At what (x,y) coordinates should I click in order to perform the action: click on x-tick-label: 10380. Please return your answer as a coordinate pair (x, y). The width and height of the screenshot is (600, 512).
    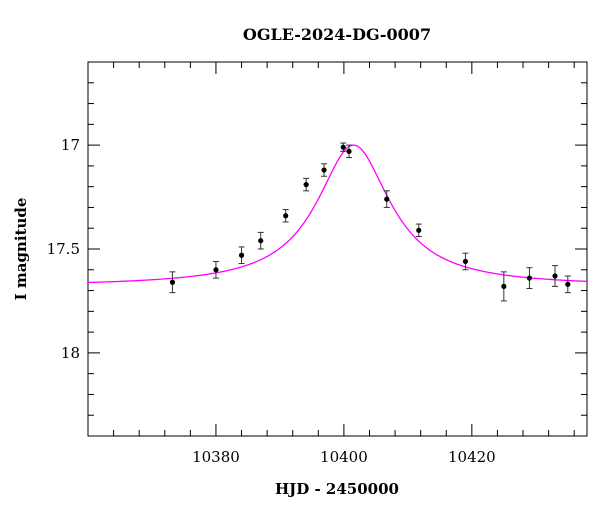
    Looking at the image, I should click on (216, 457).